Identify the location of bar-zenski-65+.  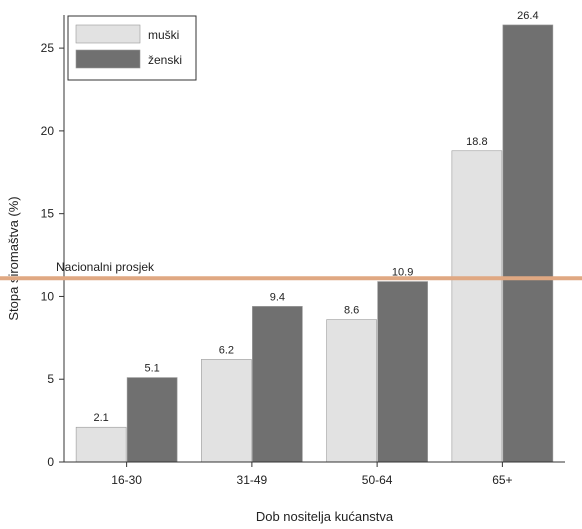
(528, 243).